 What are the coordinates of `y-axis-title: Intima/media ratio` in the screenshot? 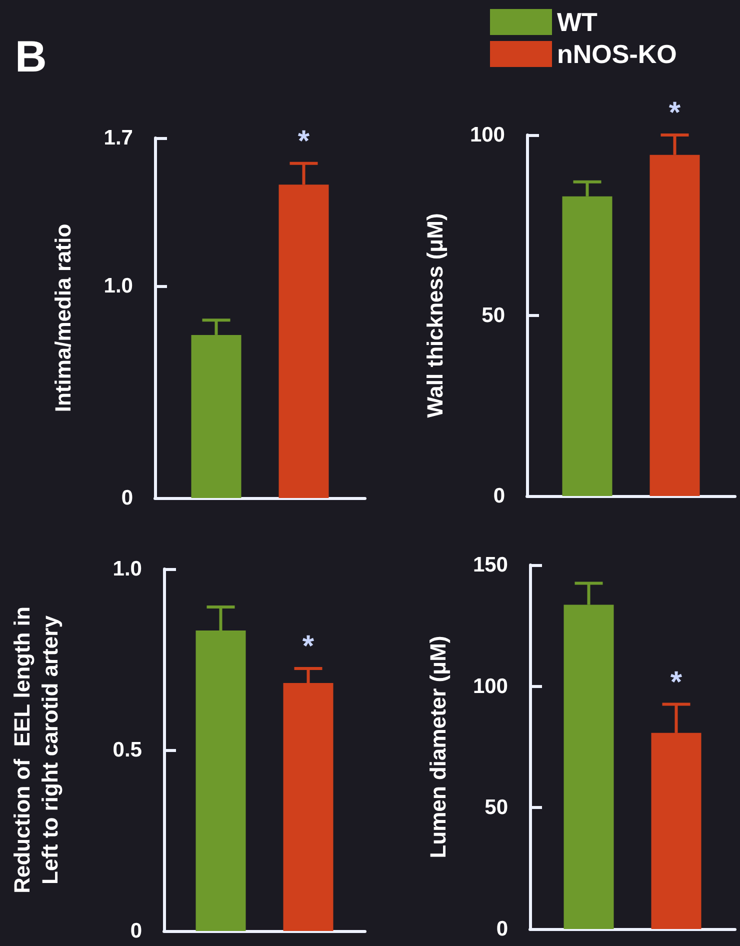 It's located at (63, 318).